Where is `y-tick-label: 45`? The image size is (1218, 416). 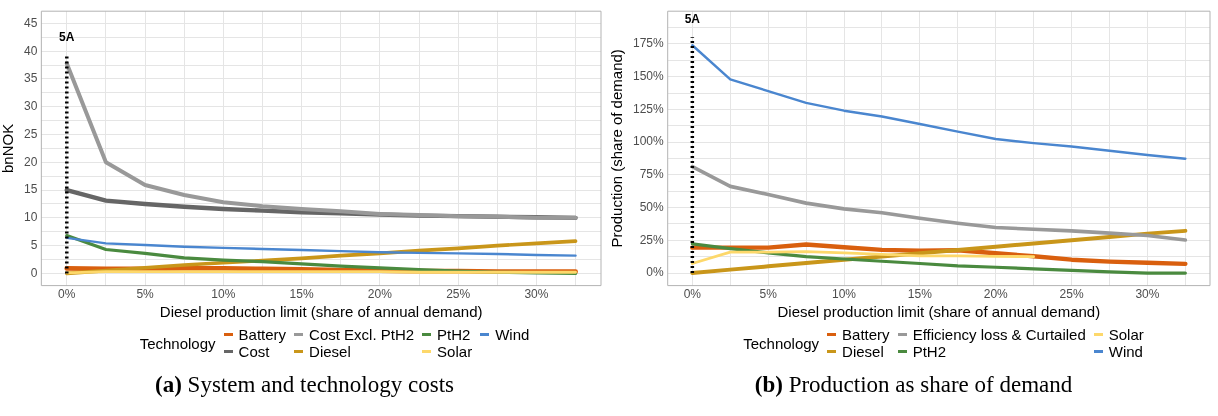
y-tick-label: 45 is located at coordinates (30, 22).